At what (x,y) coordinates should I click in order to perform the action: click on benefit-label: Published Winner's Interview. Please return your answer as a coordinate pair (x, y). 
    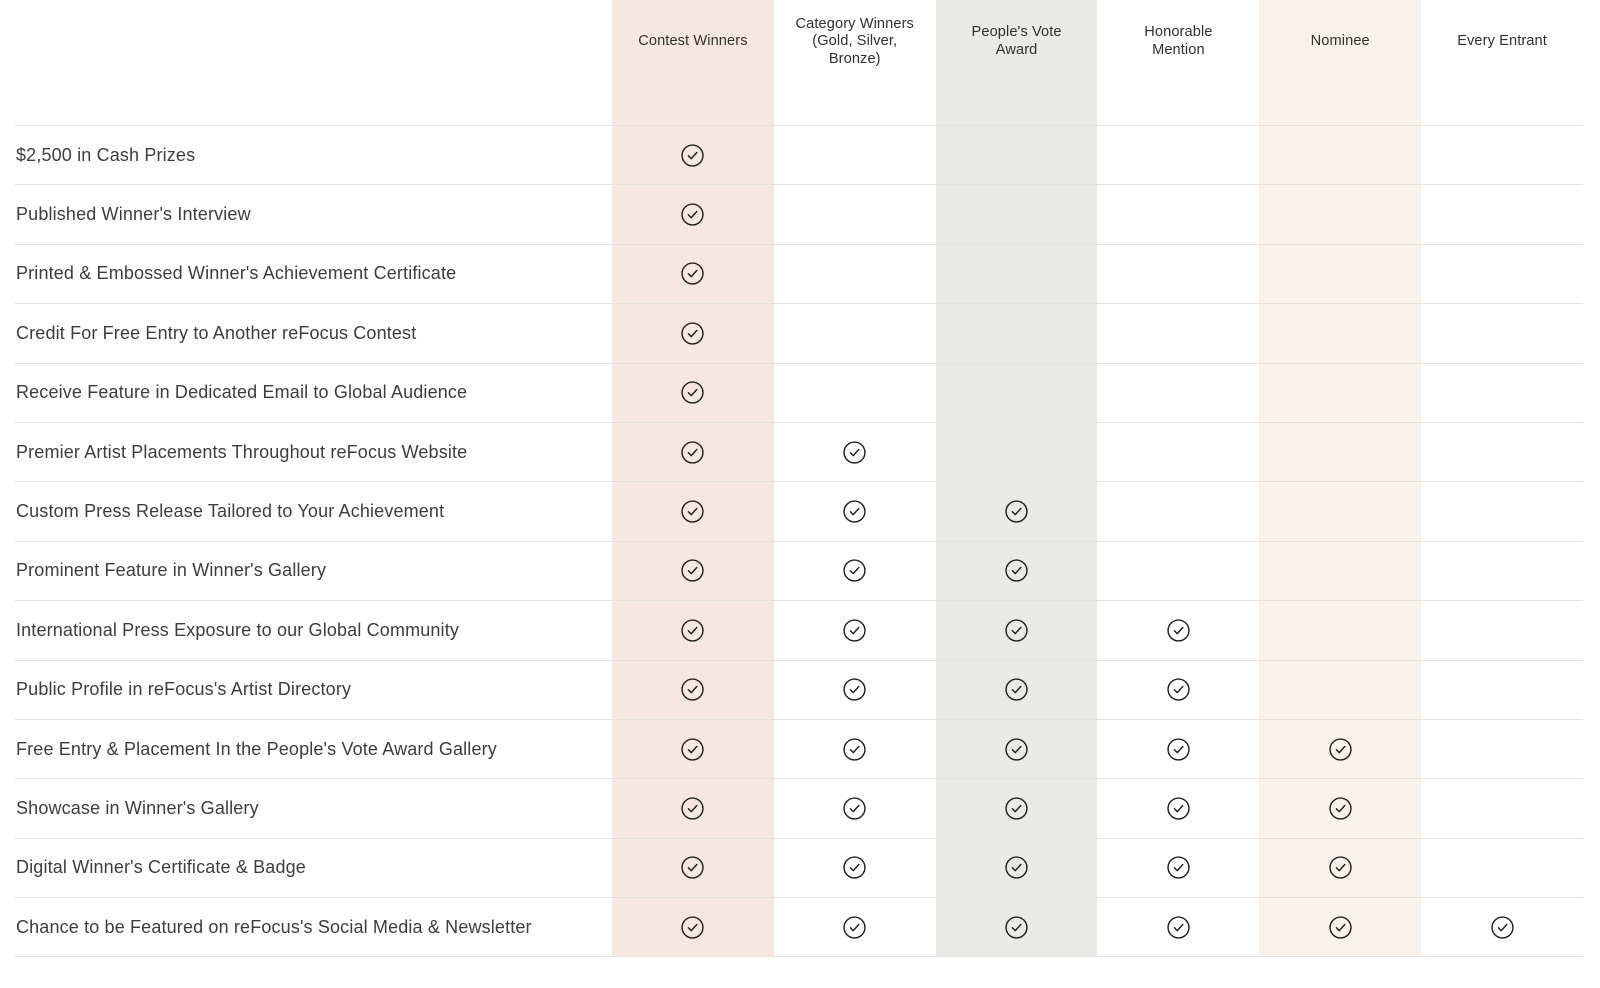
    Looking at the image, I should click on (133, 214).